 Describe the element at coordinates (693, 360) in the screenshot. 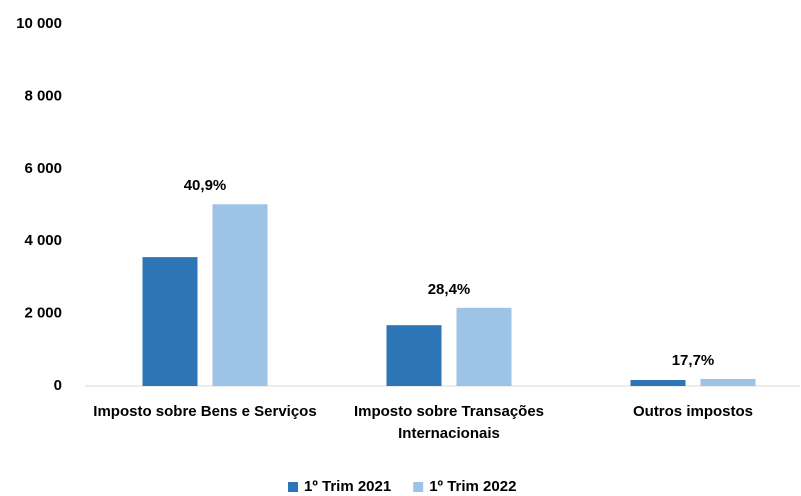

I see `growth-label: 17,7%` at that location.